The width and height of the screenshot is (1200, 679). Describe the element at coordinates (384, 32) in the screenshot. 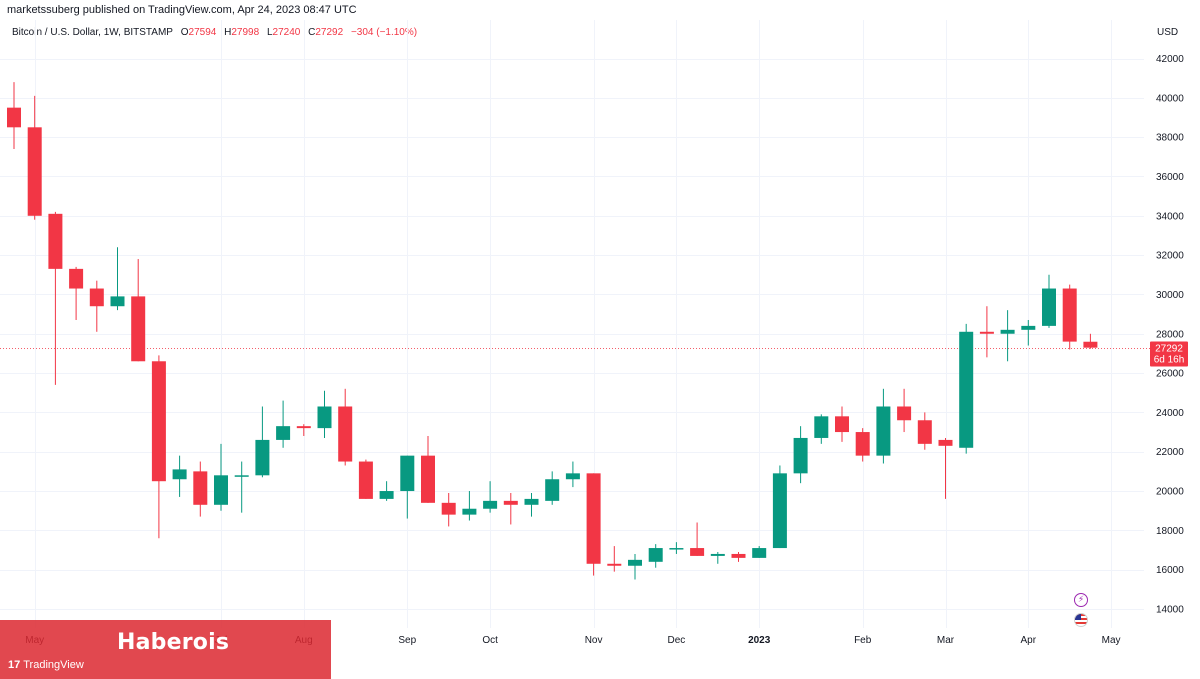

I see `change-value: −304 (−1.10%)` at that location.